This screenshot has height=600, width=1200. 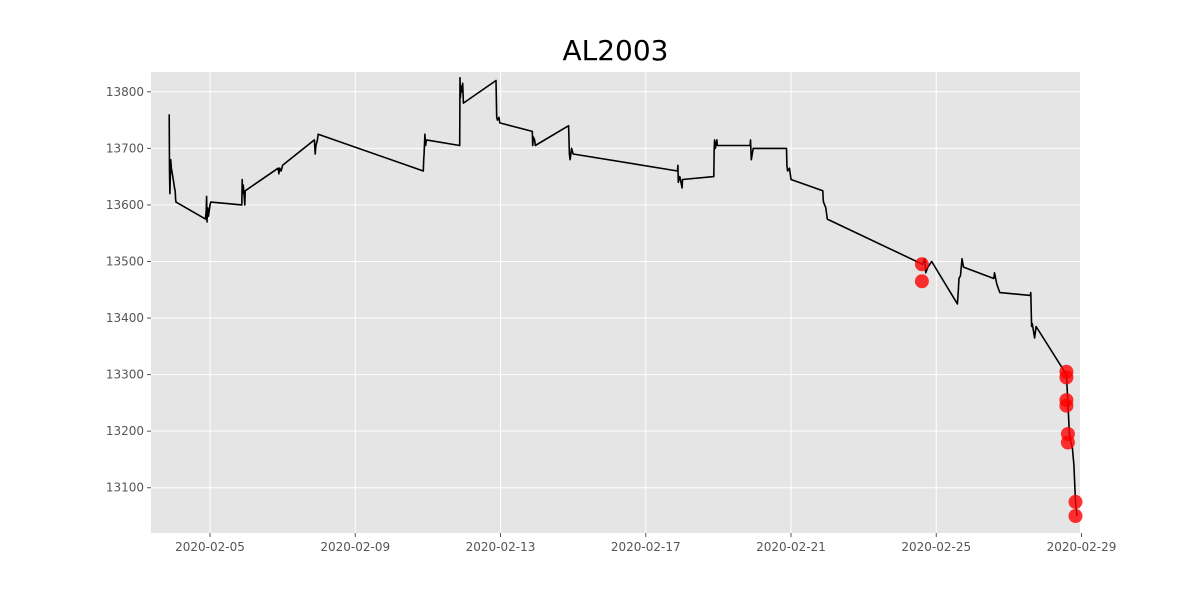 I want to click on y-tick-label: 13700, so click(x=125, y=148).